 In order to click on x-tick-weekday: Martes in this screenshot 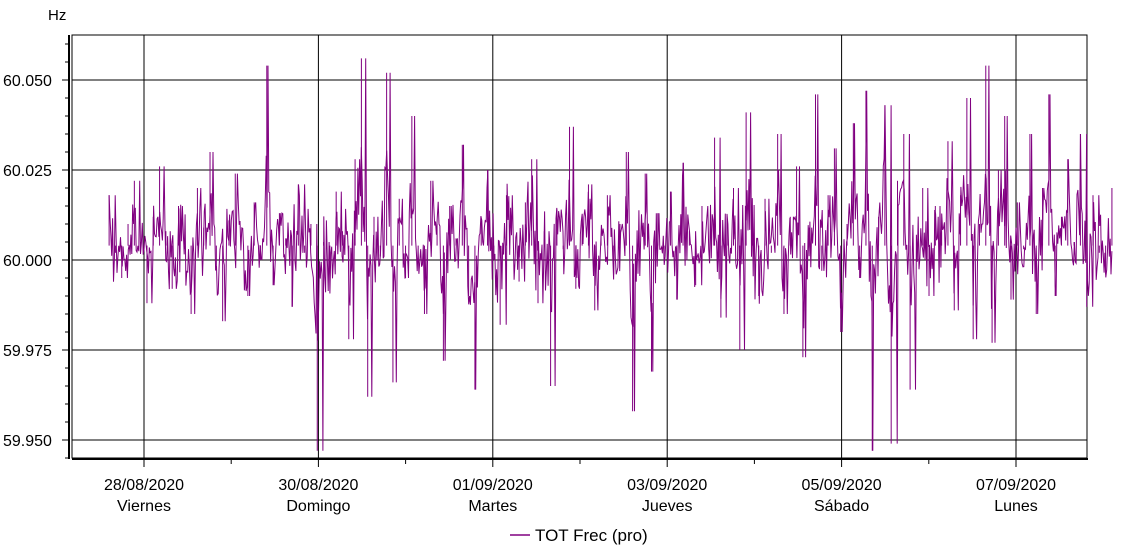, I will do `click(492, 506)`.